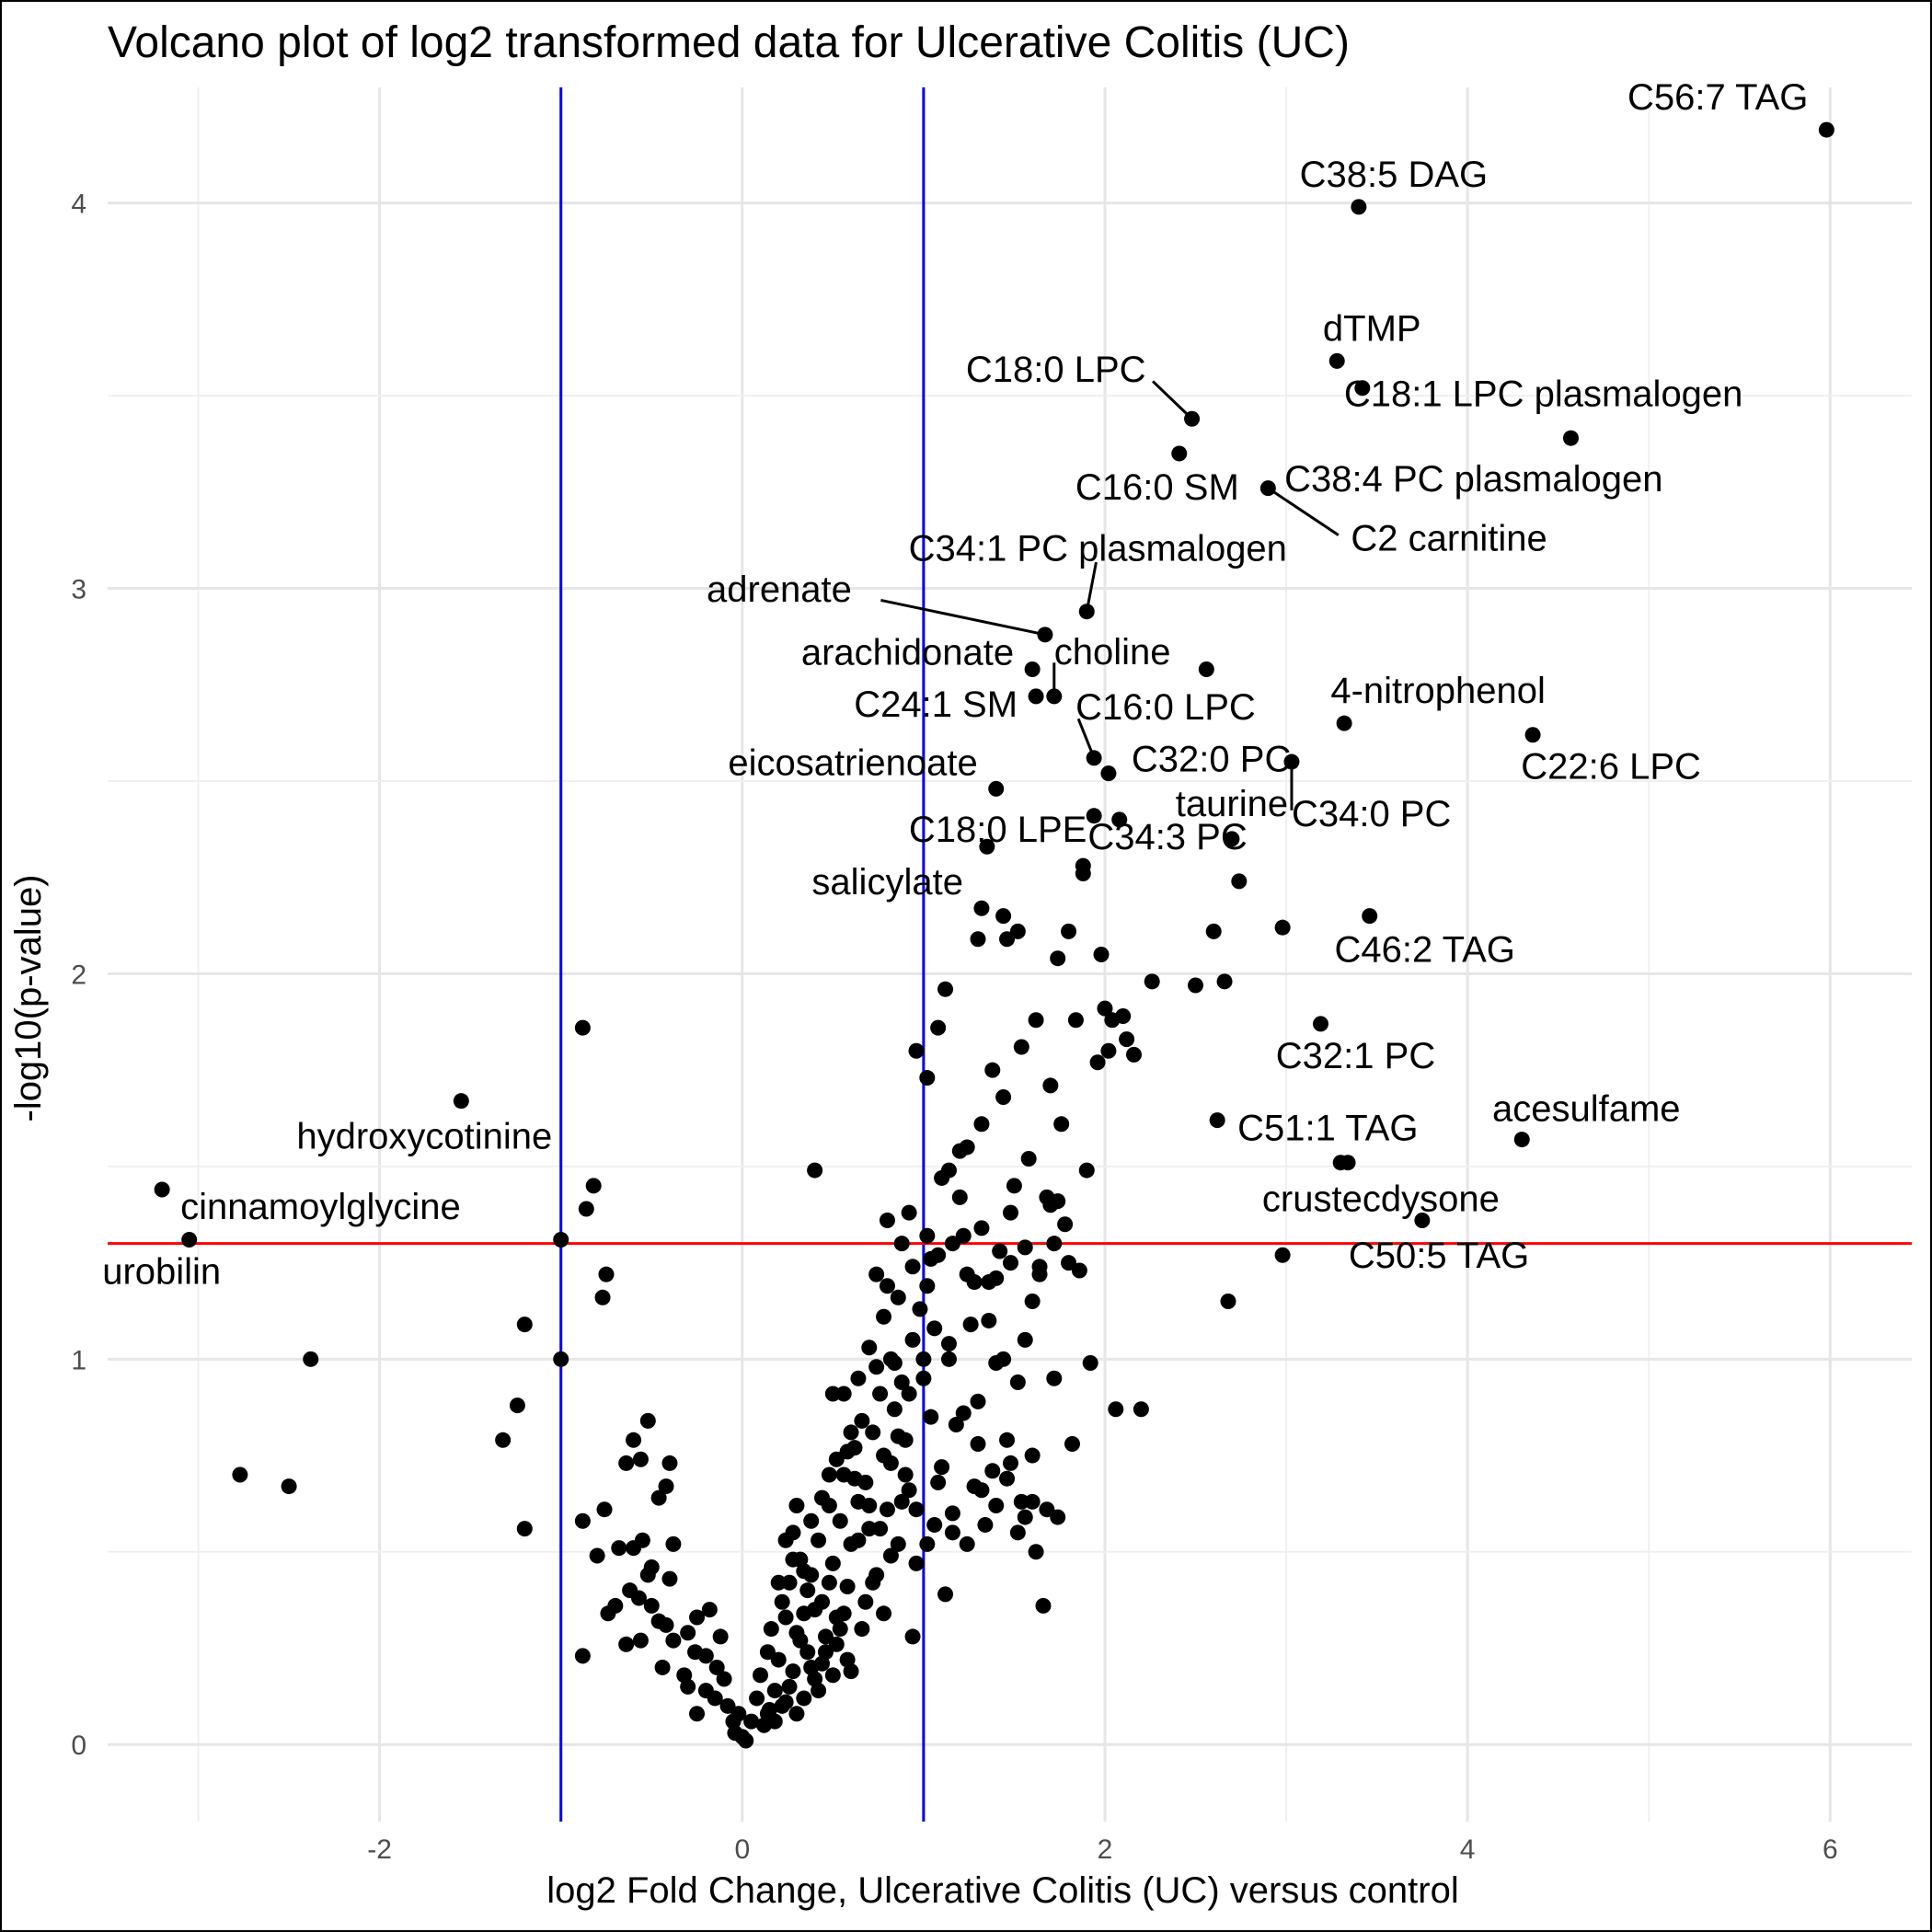 This screenshot has width=1932, height=1932. Describe the element at coordinates (1056, 370) in the screenshot. I see `point-label: C18:0 LPC` at that location.